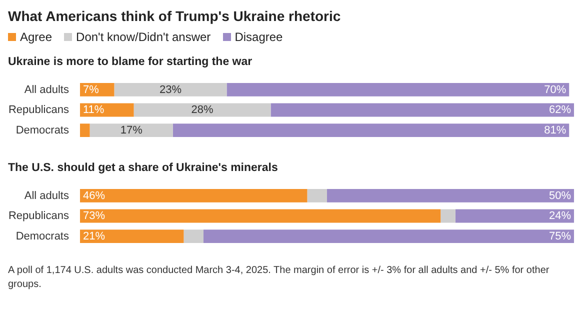 This screenshot has width=584, height=336. What do you see at coordinates (94, 216) in the screenshot?
I see `data-label: 73%` at bounding box center [94, 216].